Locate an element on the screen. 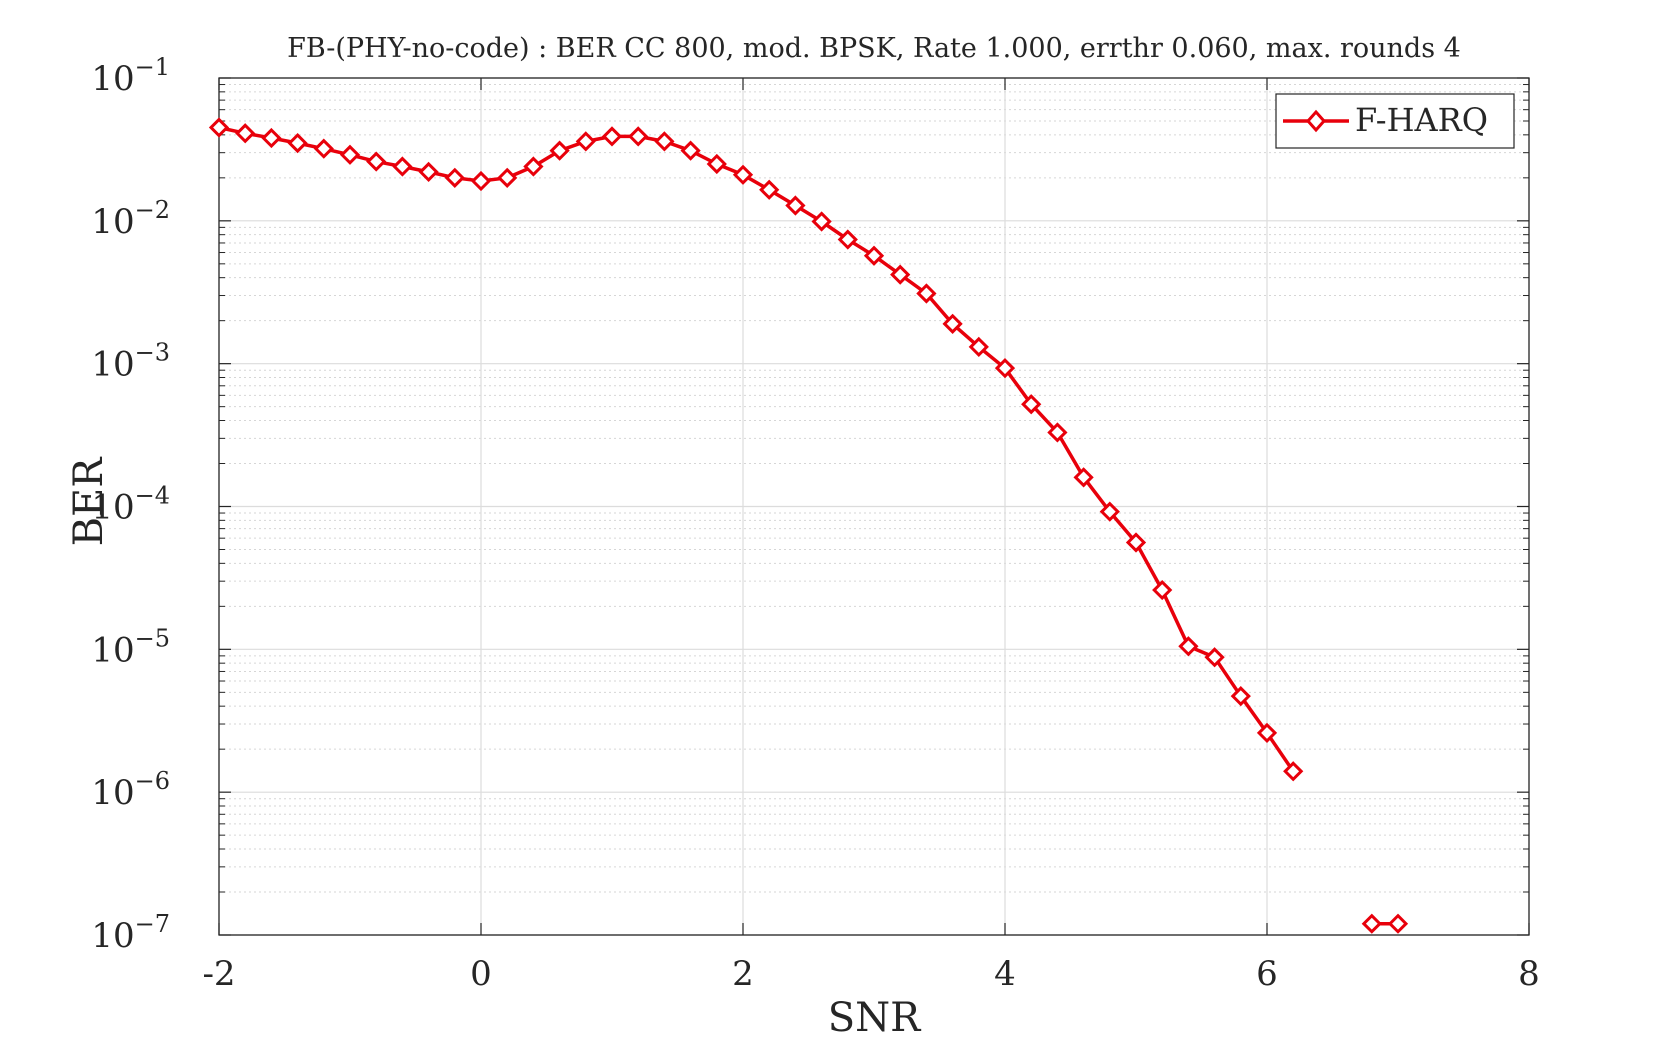 The image size is (1667, 1047). y-tick-label: 10⁻¹ is located at coordinates (130, 76).